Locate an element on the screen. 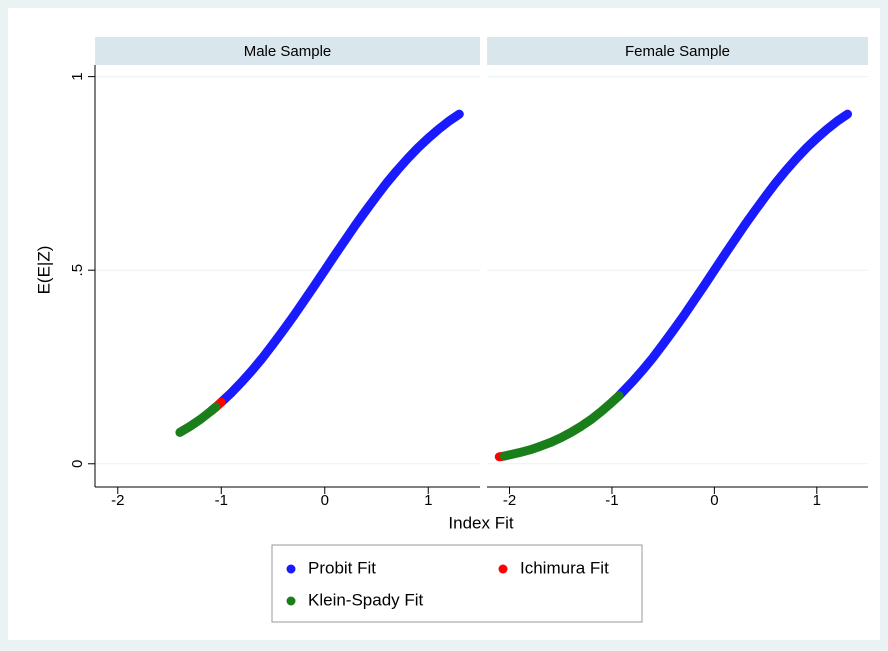  panel-title: Male Sample is located at coordinates (288, 51).